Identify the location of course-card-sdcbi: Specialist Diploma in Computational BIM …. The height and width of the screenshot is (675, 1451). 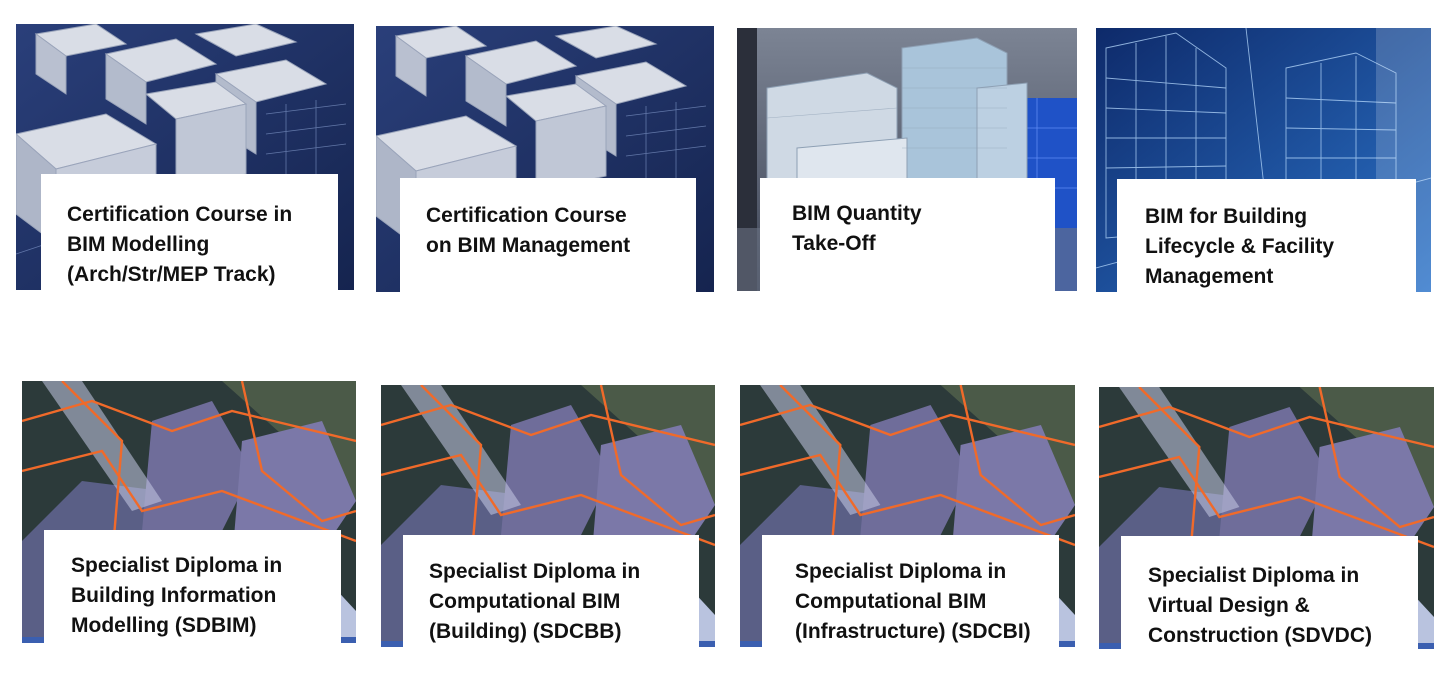
(907, 516).